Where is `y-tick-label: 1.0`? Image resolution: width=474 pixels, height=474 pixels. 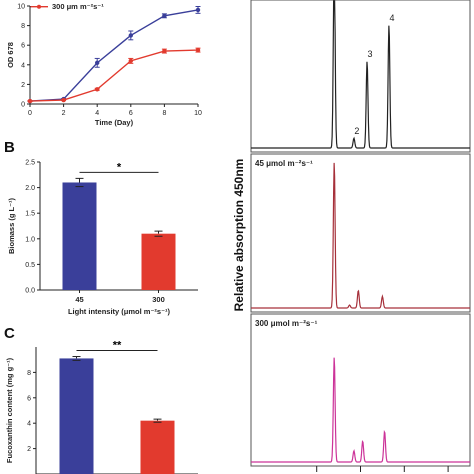 y-tick-label: 1.0 is located at coordinates (30, 239).